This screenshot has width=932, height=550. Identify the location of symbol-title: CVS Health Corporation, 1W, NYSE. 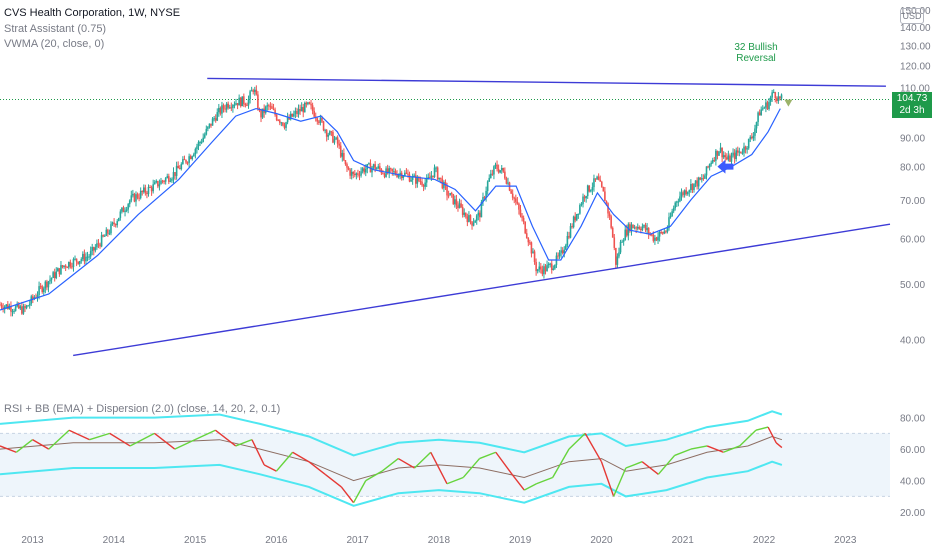
(92, 13).